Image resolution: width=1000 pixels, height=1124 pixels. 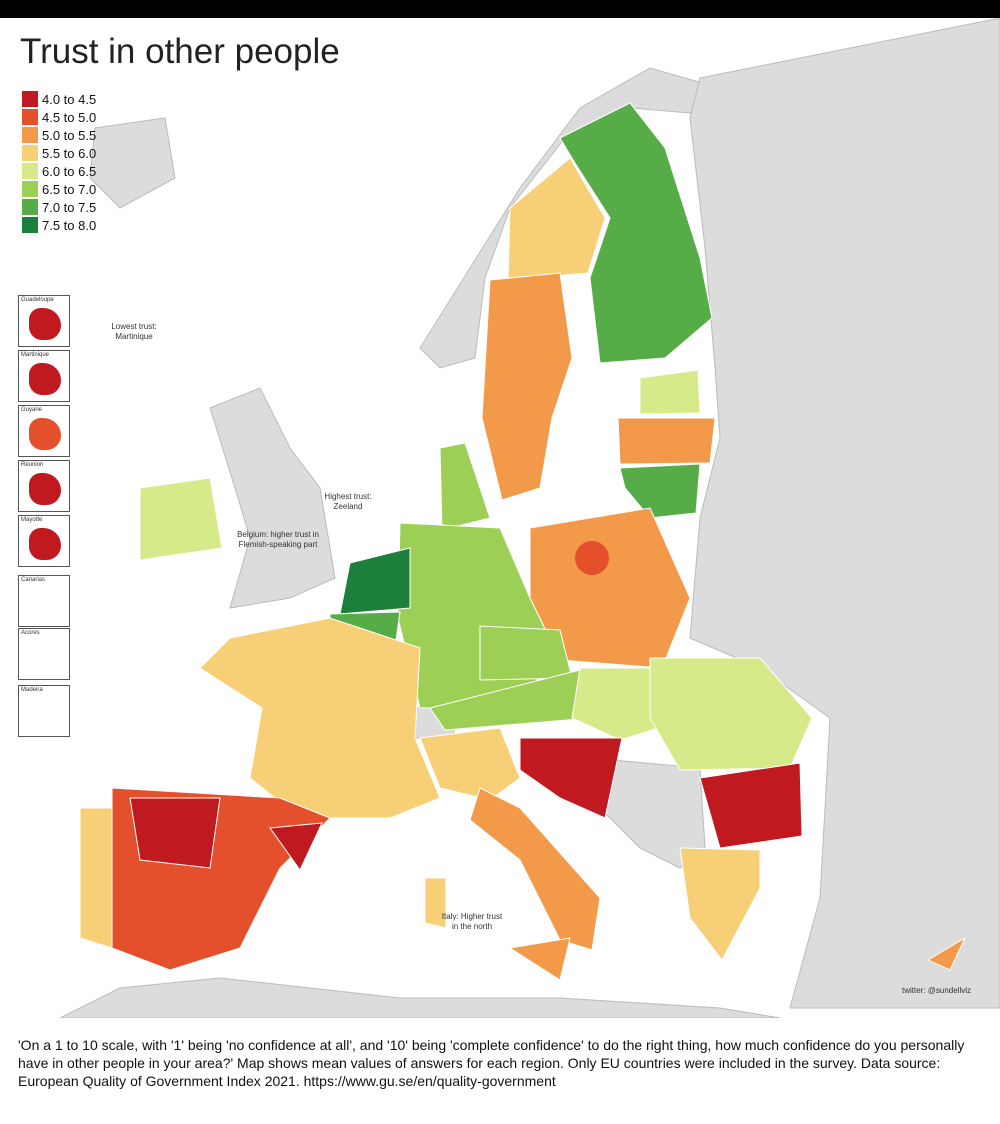 What do you see at coordinates (69, 207) in the screenshot?
I see `legend-label: 7.0 to 7.5` at bounding box center [69, 207].